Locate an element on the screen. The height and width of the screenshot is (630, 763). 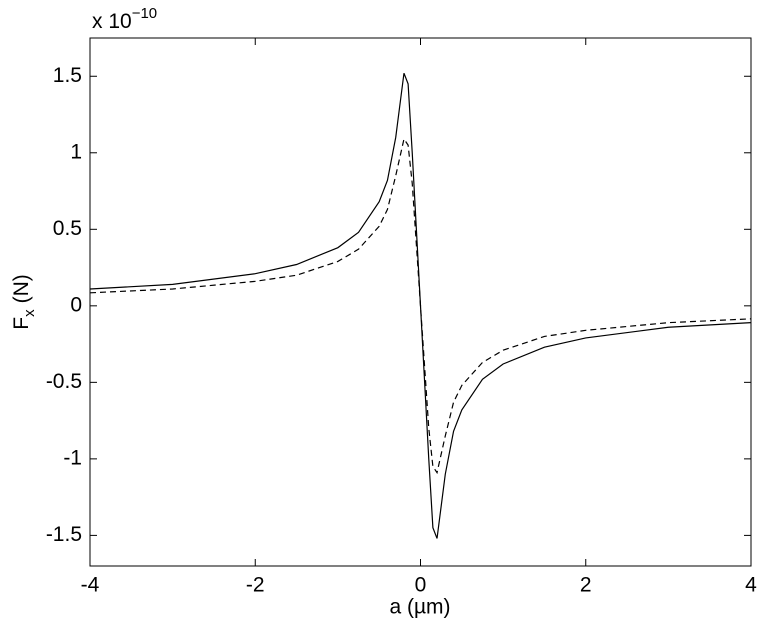
y-tick-label: 0.5 is located at coordinates (67, 228).